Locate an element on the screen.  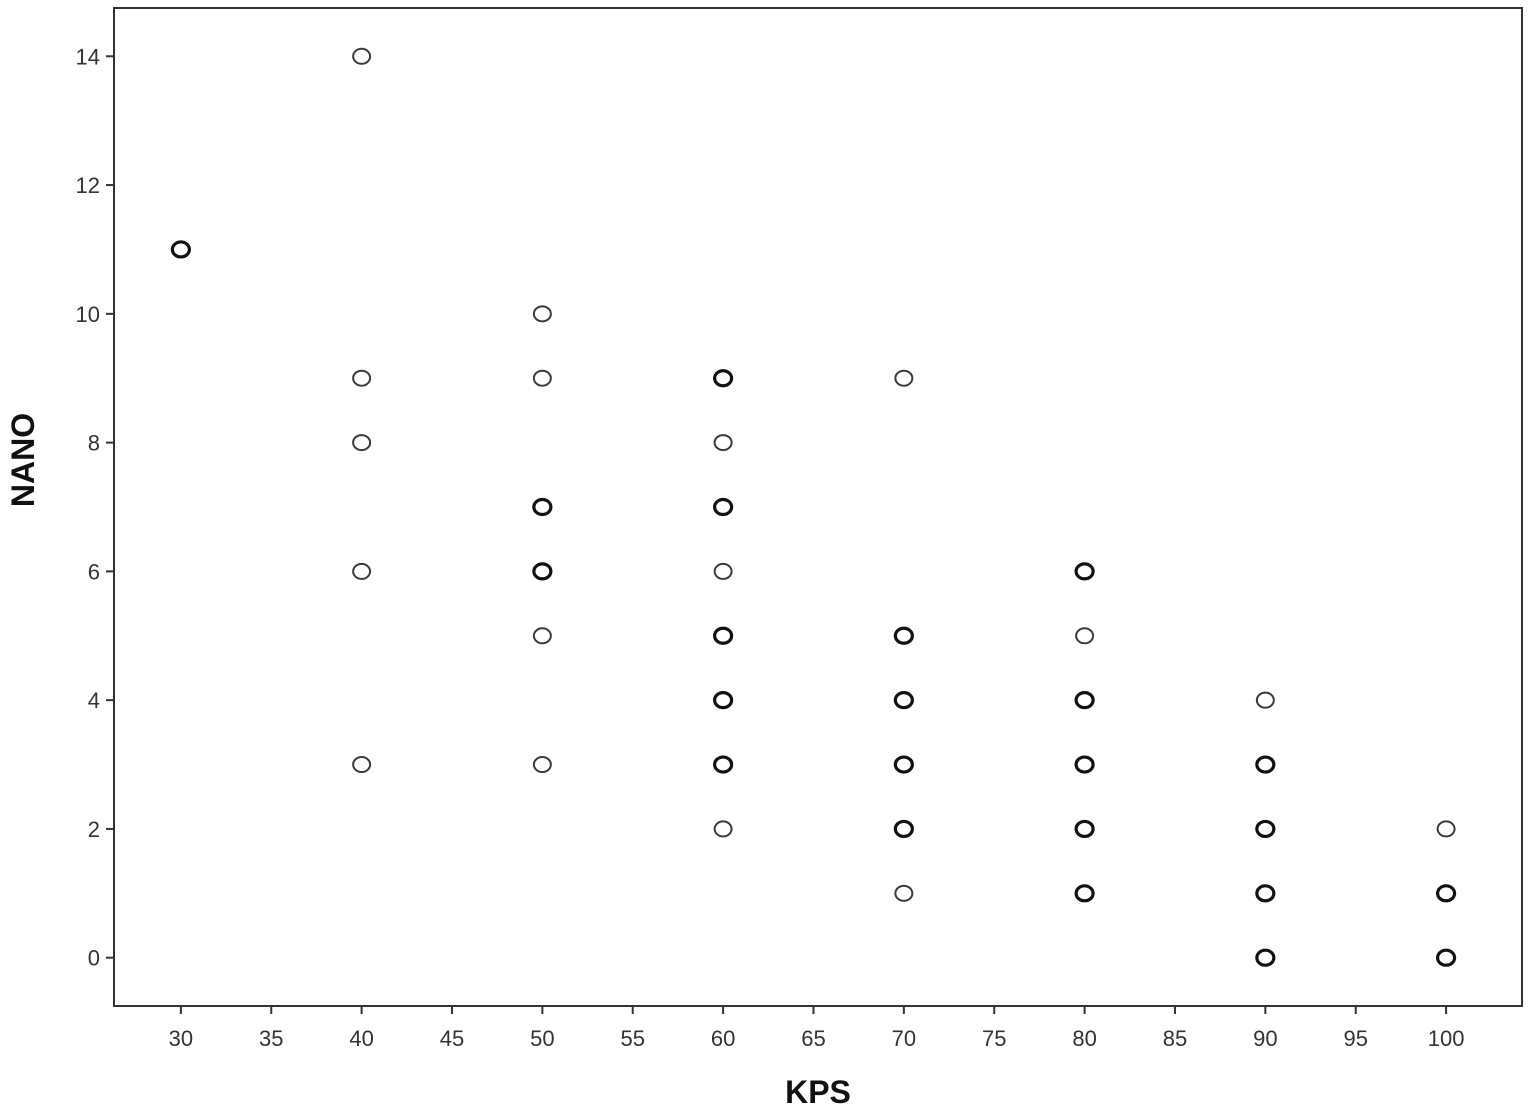
y-tick-label: 0 is located at coordinates (94, 958).